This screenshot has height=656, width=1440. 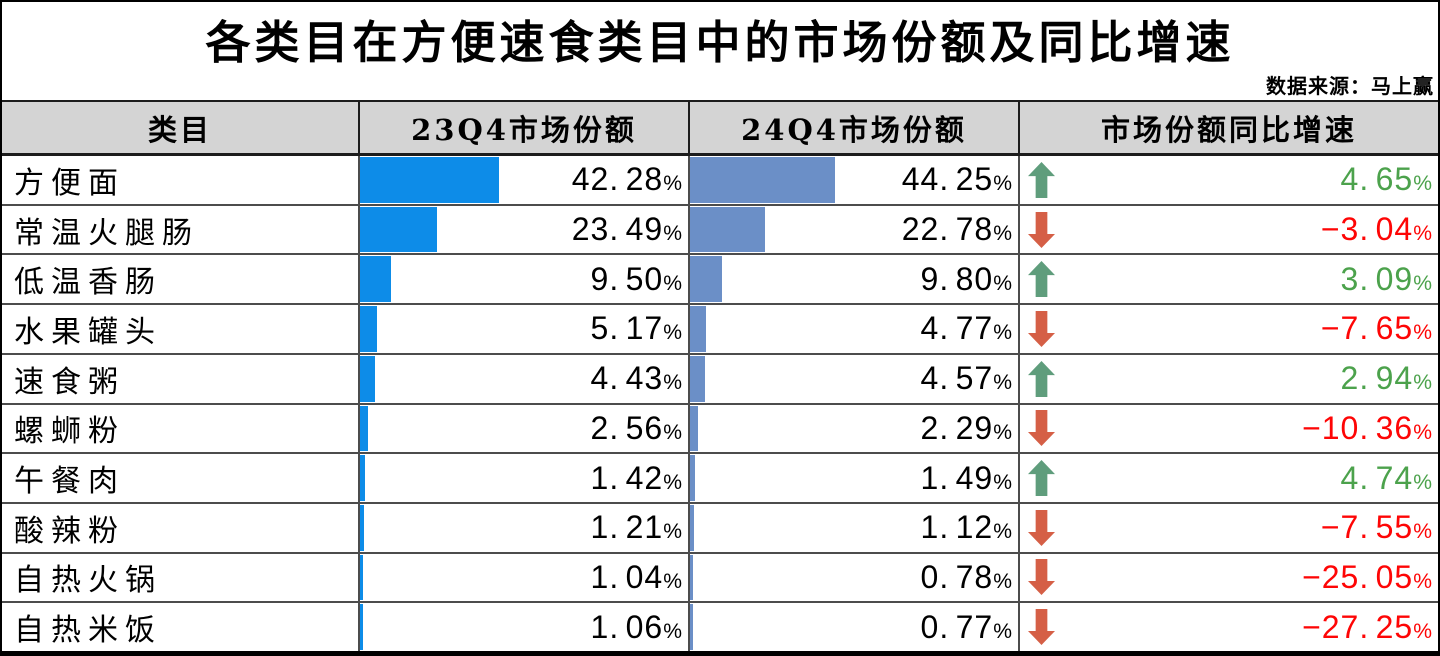 What do you see at coordinates (1228, 279) in the screenshot?
I see `yoy-growth-cell: 3. 09%` at bounding box center [1228, 279].